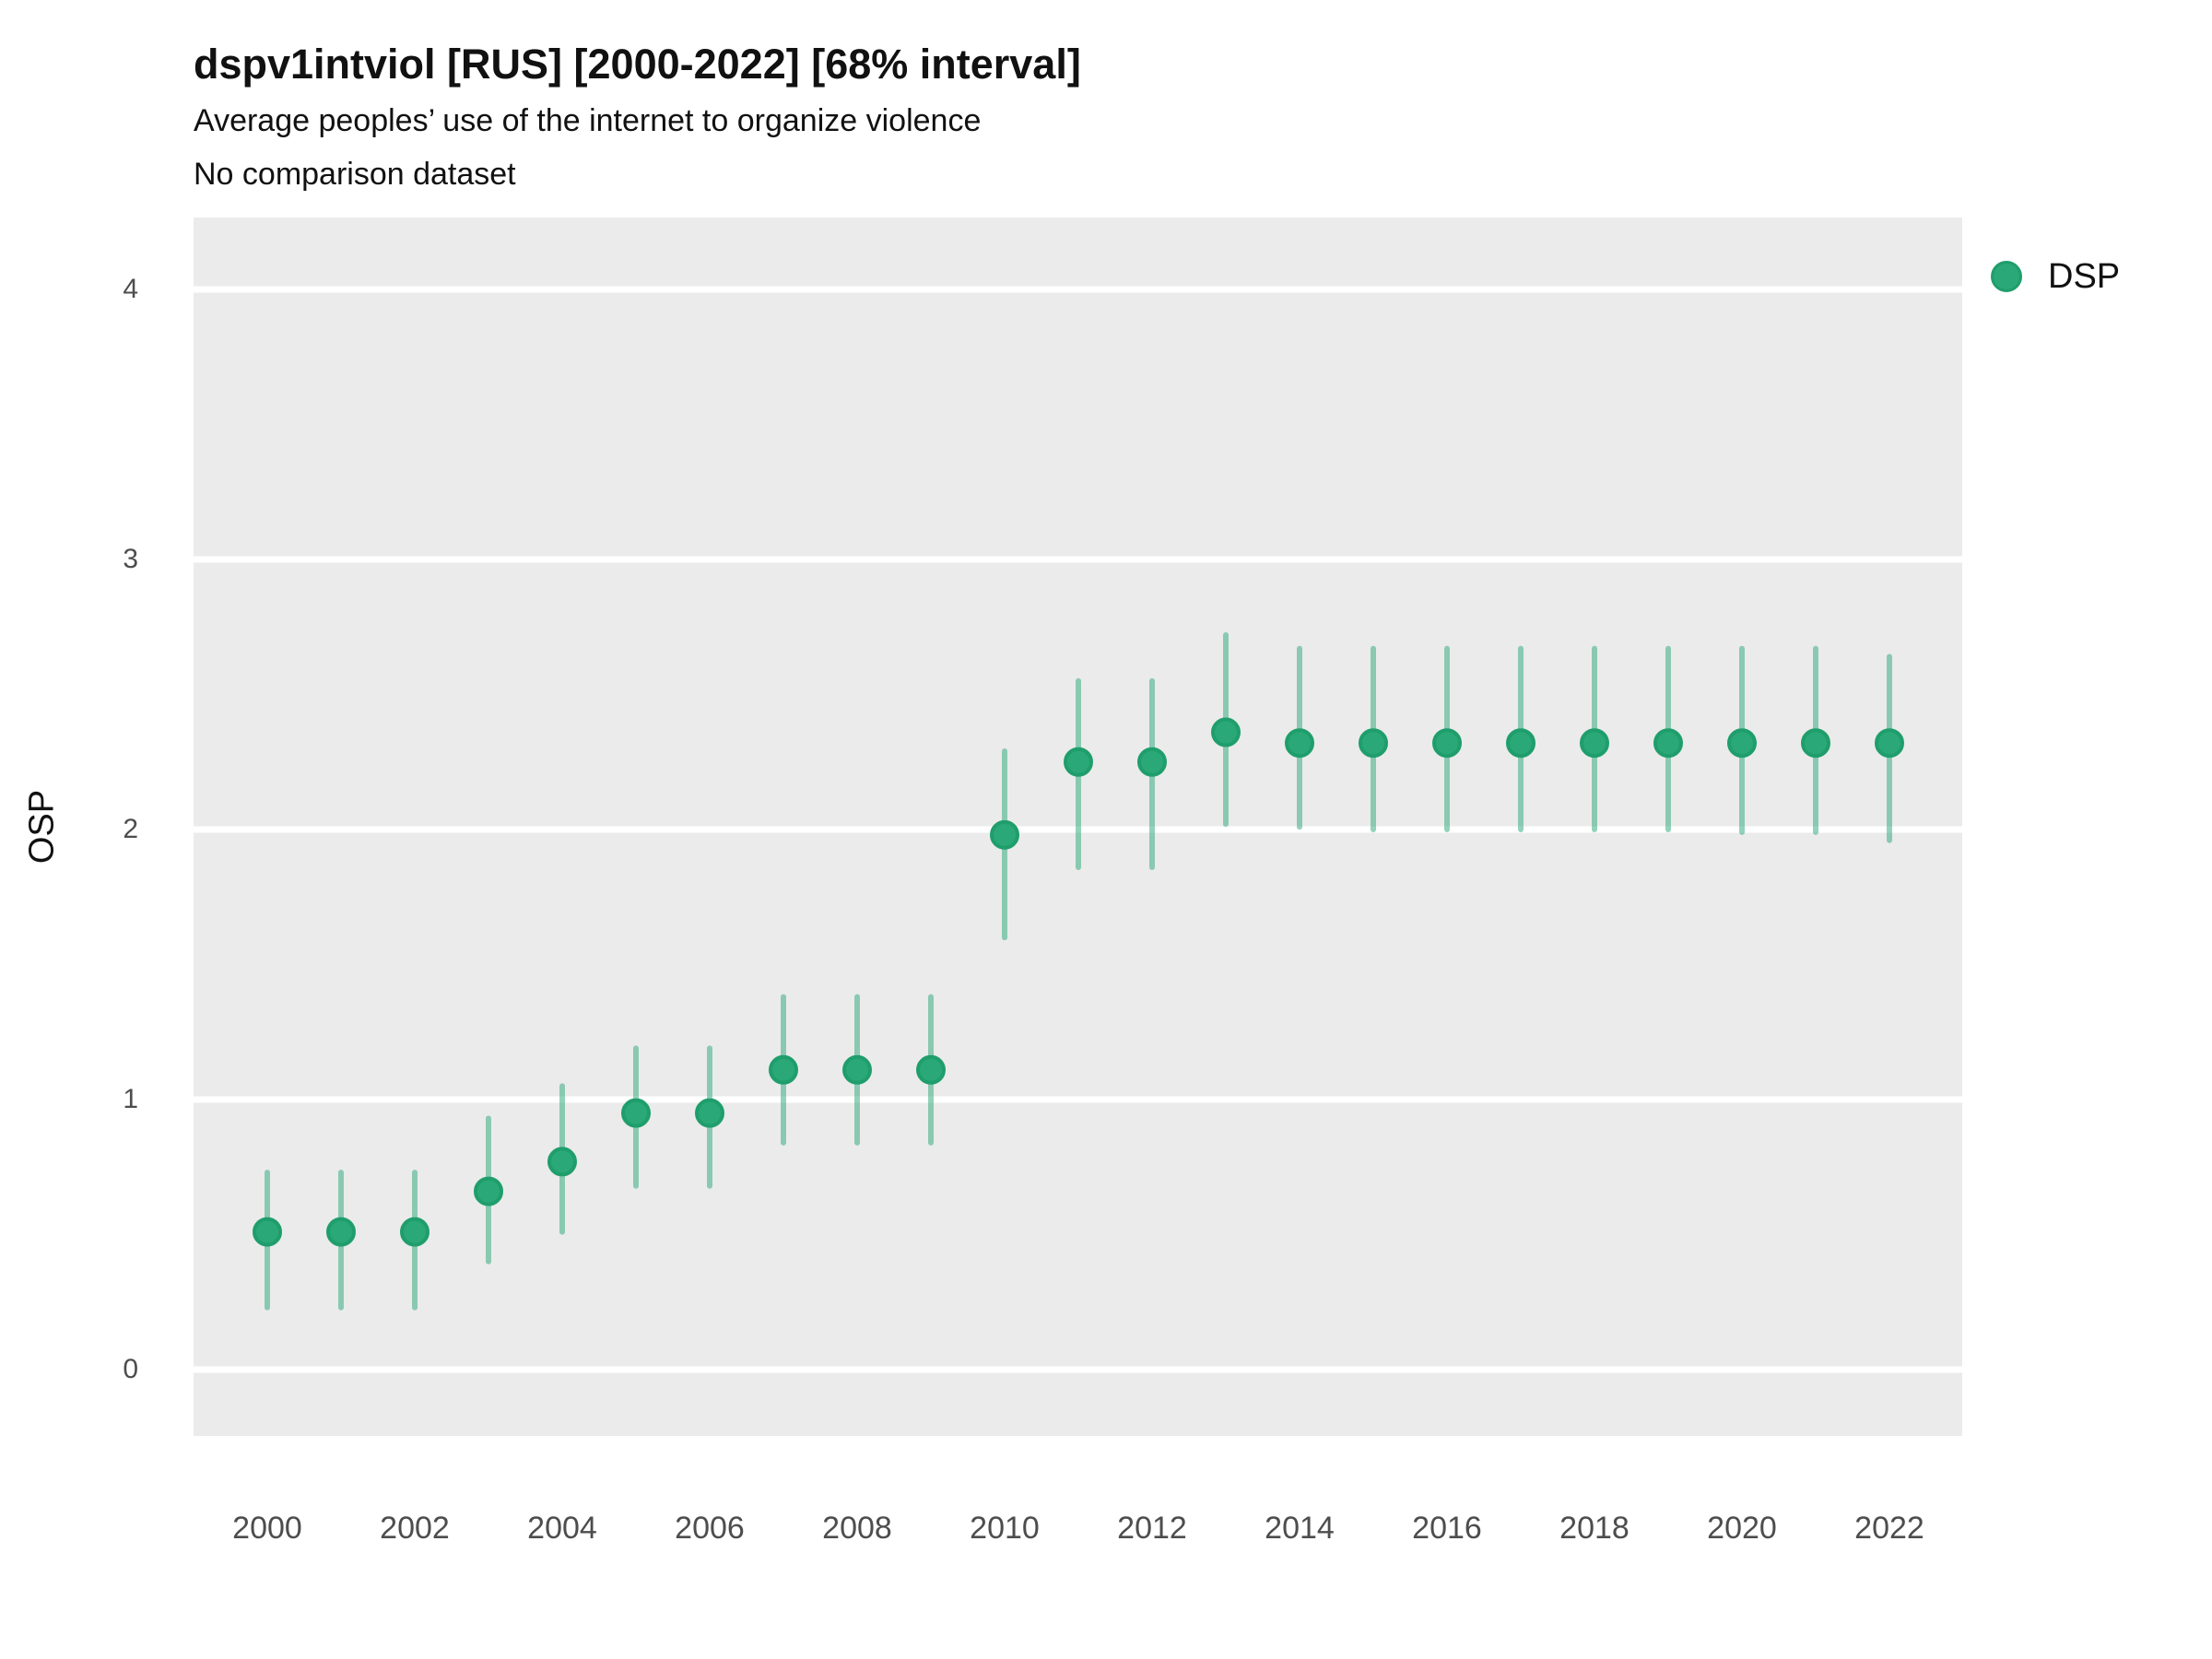  What do you see at coordinates (636, 1113) in the screenshot?
I see `point-marker-2005` at bounding box center [636, 1113].